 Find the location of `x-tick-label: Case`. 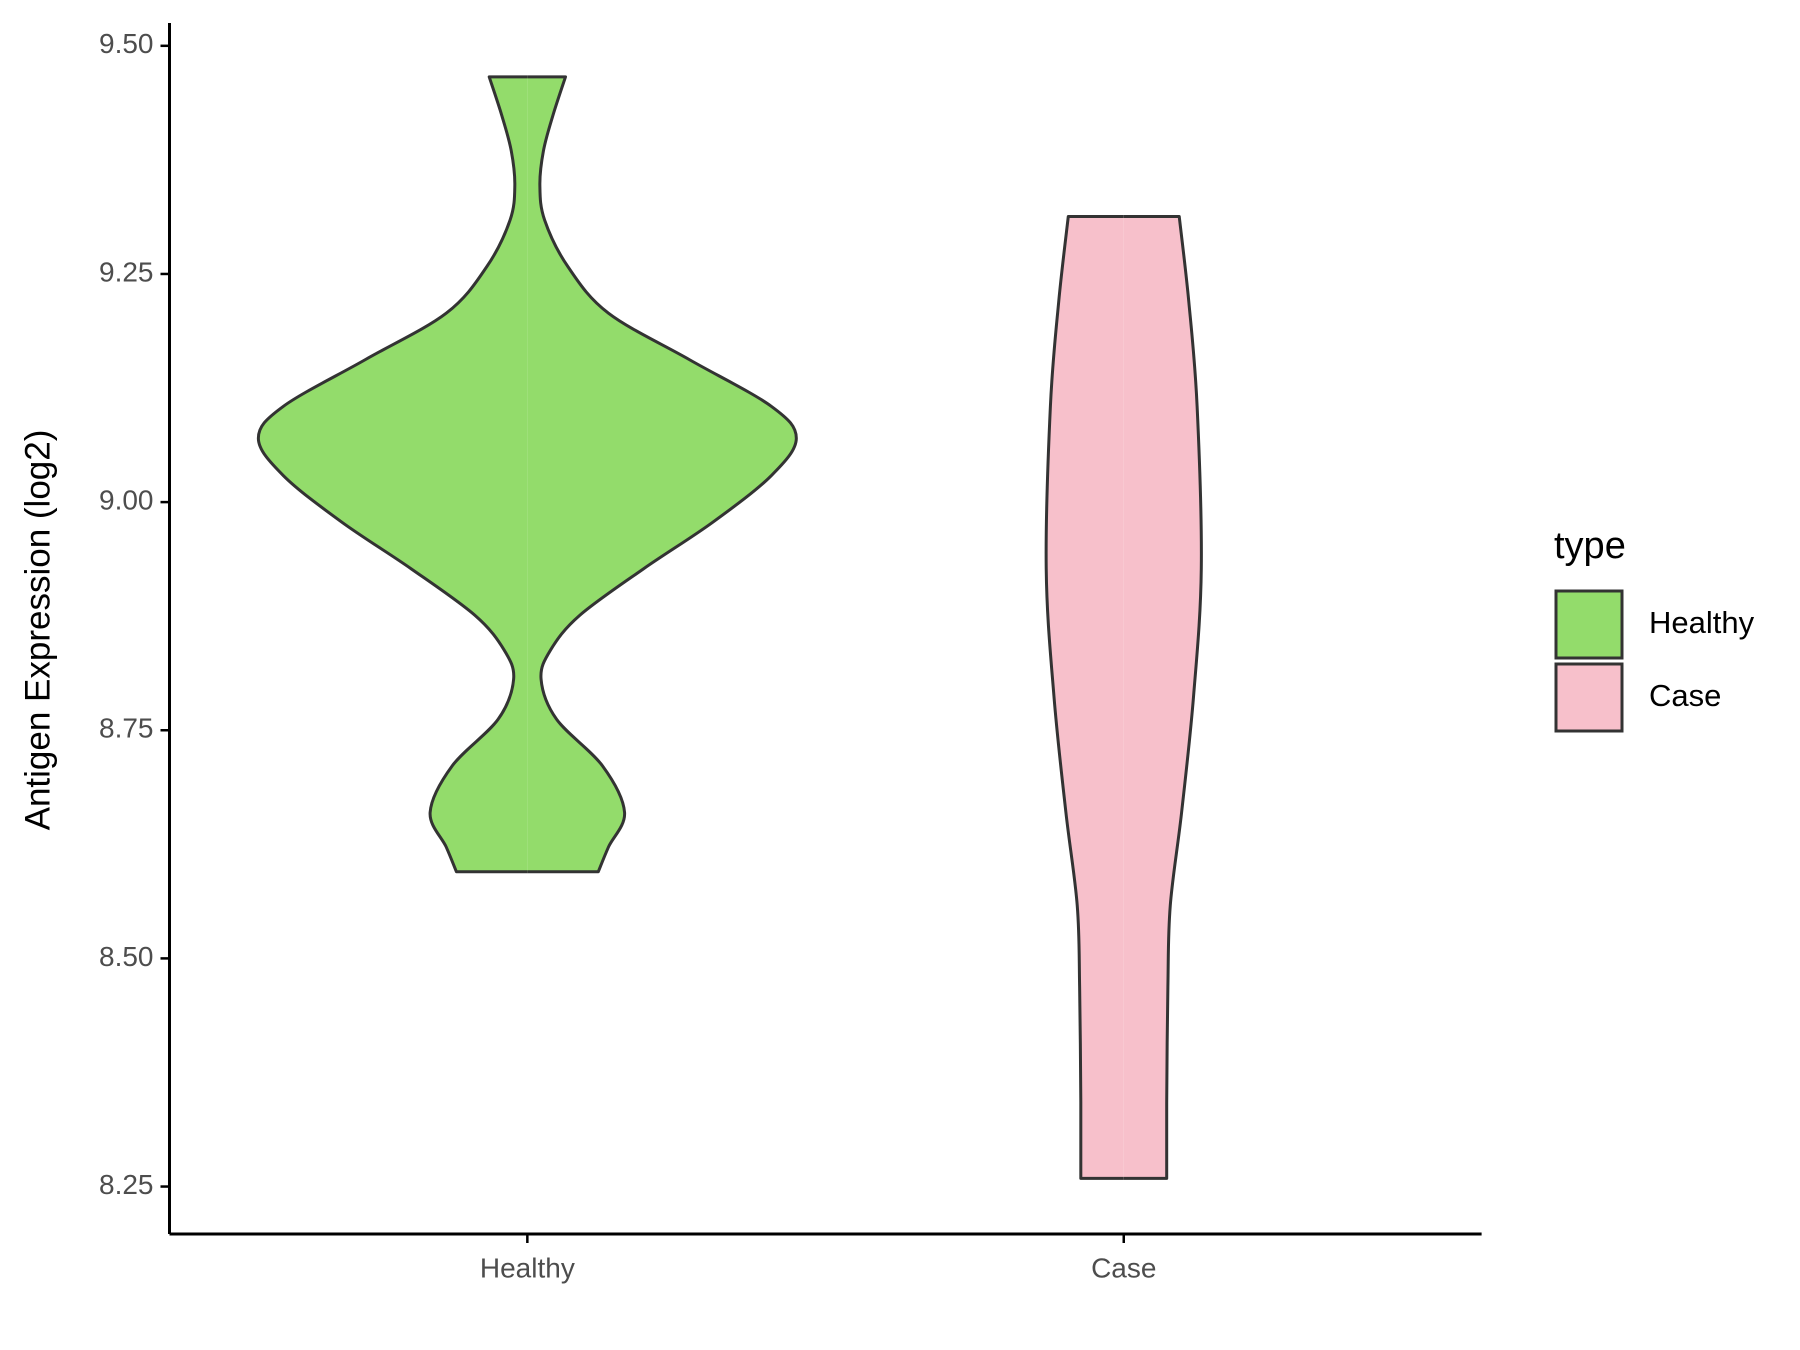

x-tick-label: Case is located at coordinates (1123, 1267).